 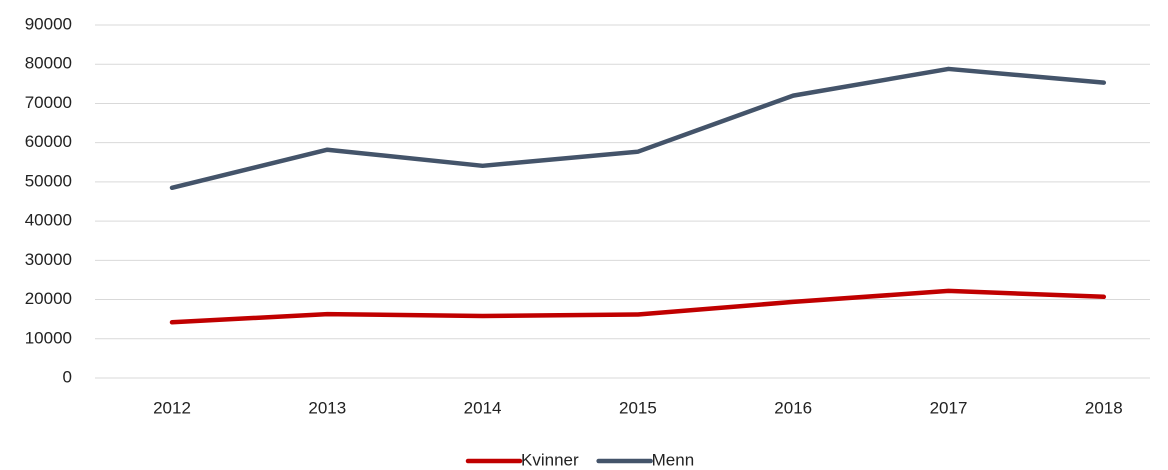 What do you see at coordinates (638, 306) in the screenshot?
I see `series-line` at bounding box center [638, 306].